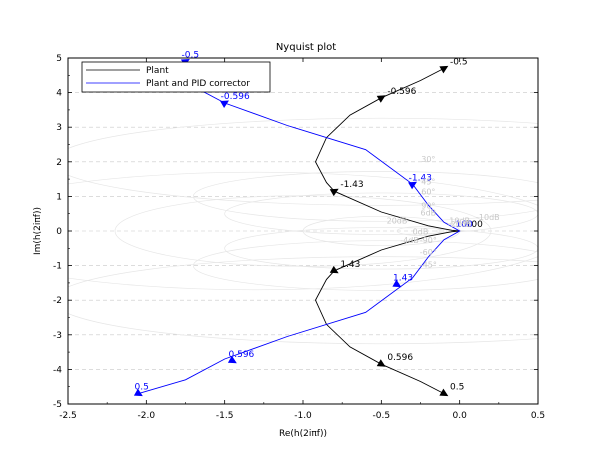 The image size is (612, 465). Describe the element at coordinates (59, 94) in the screenshot. I see `y-tick-label: 4` at that location.